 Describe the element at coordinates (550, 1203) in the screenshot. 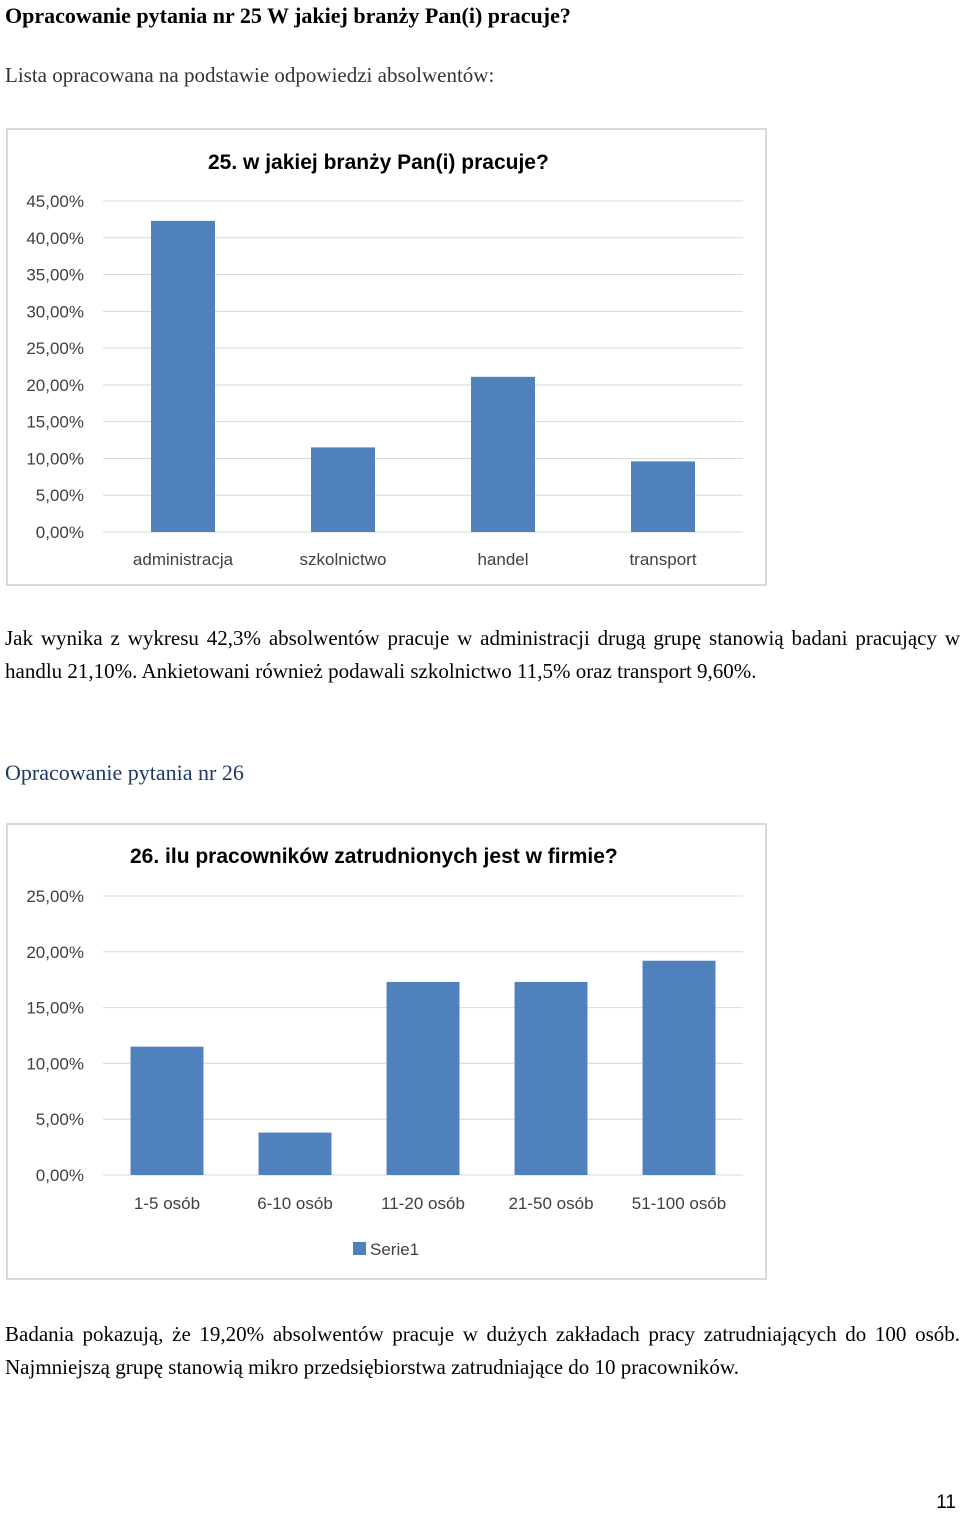

I see `x-category-label: 21-50 osób` at that location.